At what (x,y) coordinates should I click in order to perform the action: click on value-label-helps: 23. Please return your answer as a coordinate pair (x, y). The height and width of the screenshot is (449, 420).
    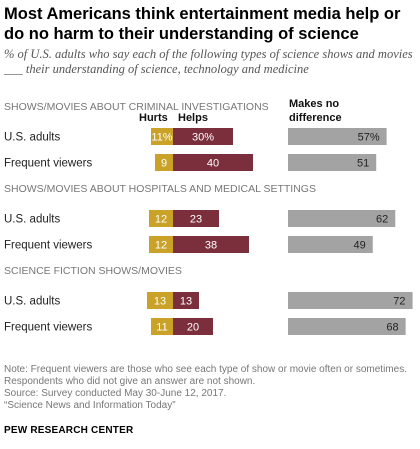
    Looking at the image, I should click on (196, 220).